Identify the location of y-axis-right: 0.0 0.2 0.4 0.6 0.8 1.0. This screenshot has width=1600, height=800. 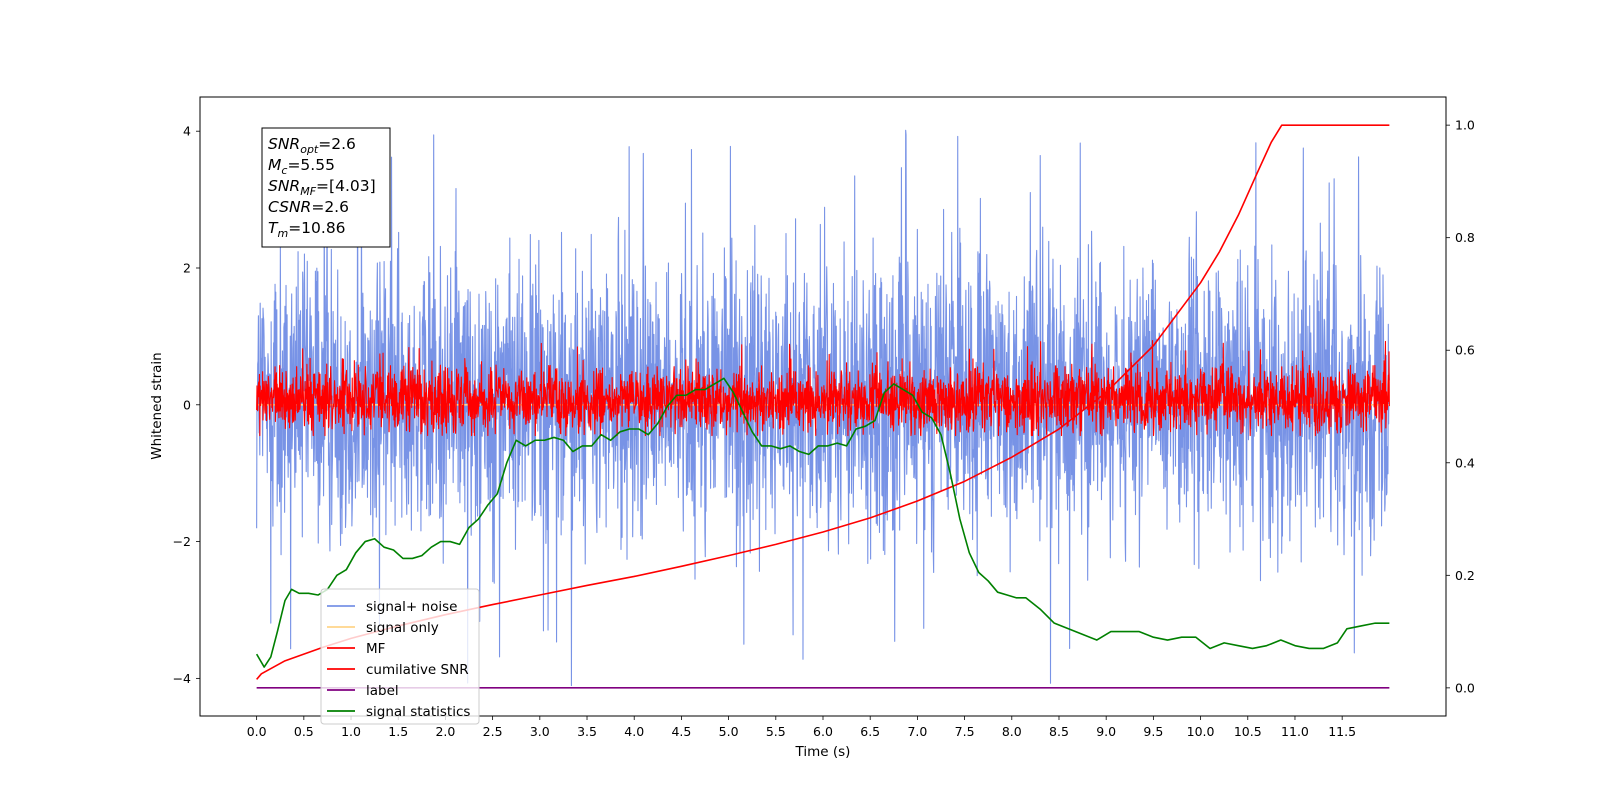
(1460, 406).